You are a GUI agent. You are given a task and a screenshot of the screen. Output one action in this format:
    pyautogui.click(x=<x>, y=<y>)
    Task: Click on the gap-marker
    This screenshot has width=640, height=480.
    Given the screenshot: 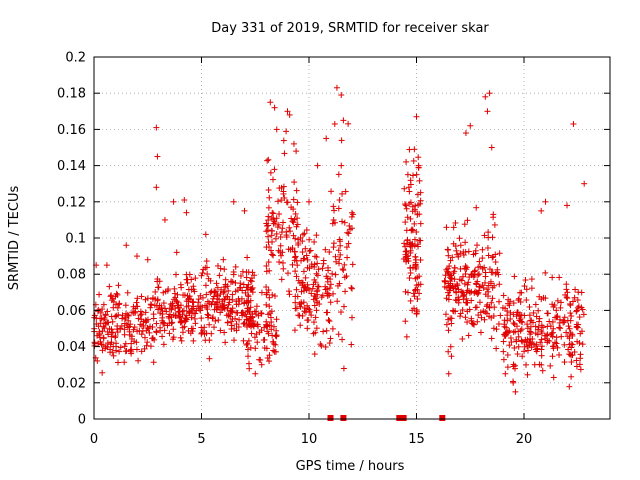 What is the action you would take?
    pyautogui.click(x=343, y=418)
    